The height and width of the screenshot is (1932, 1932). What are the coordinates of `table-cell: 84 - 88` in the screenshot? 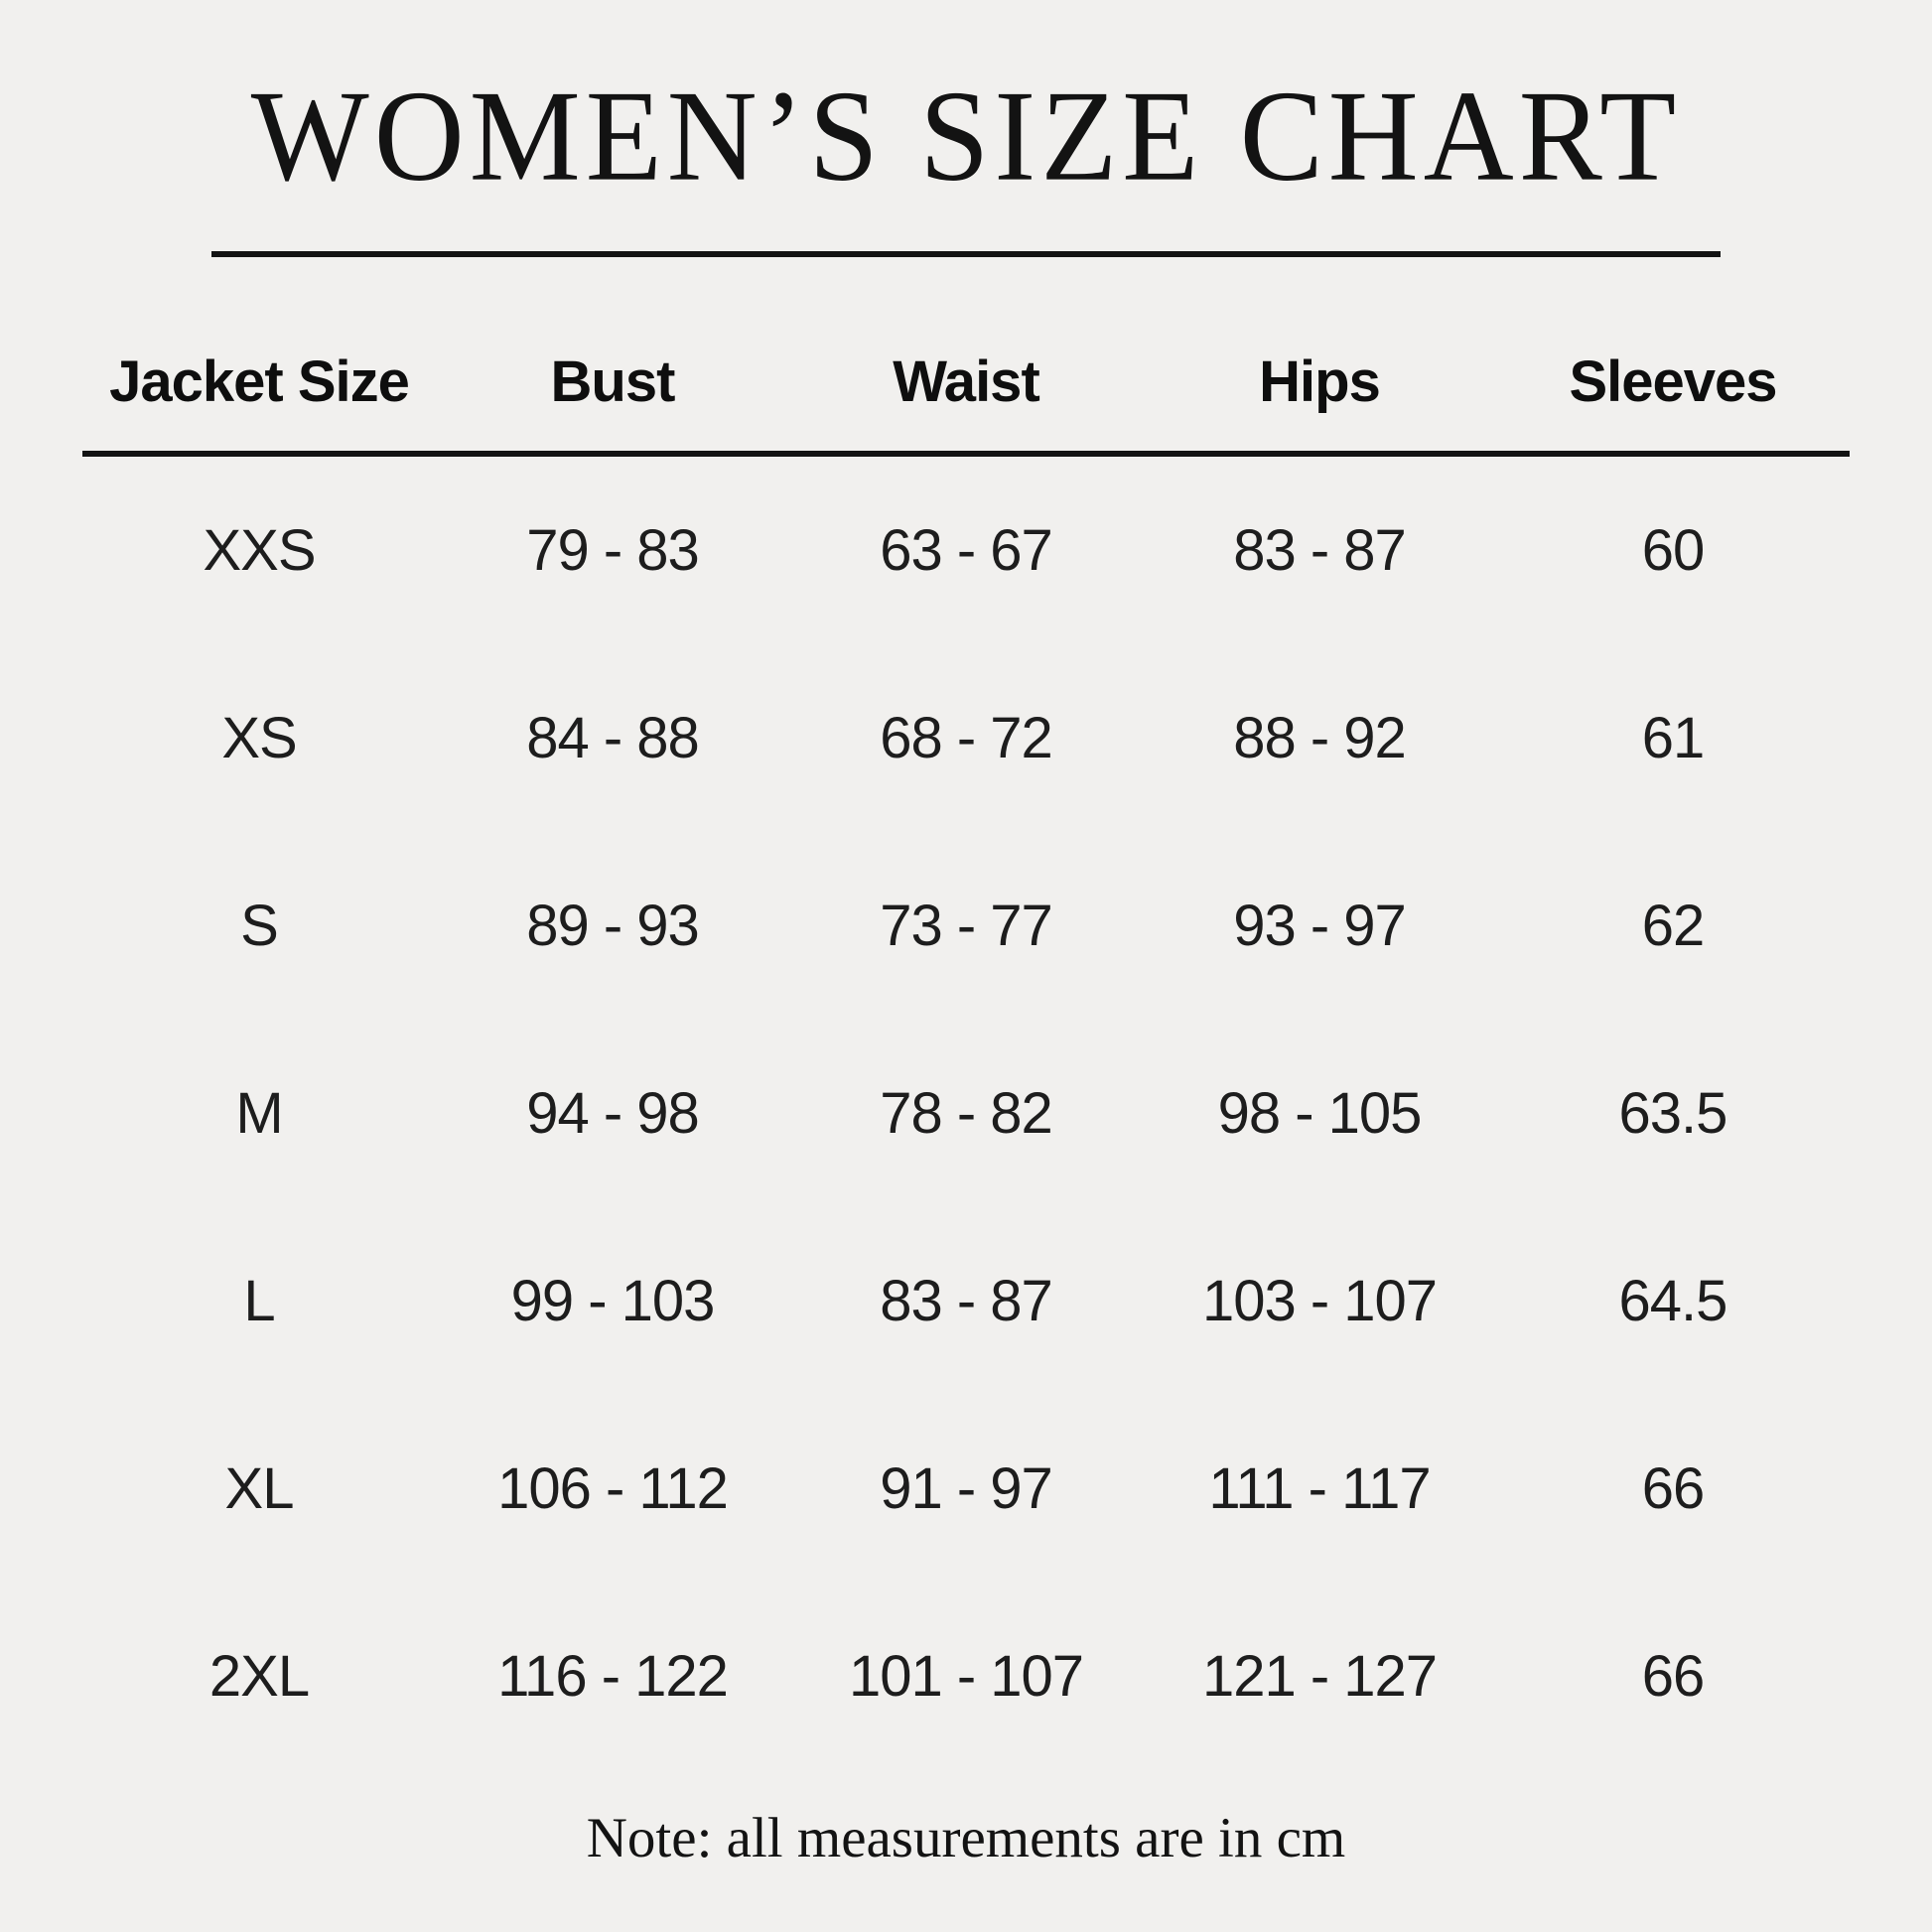 It's located at (613, 738).